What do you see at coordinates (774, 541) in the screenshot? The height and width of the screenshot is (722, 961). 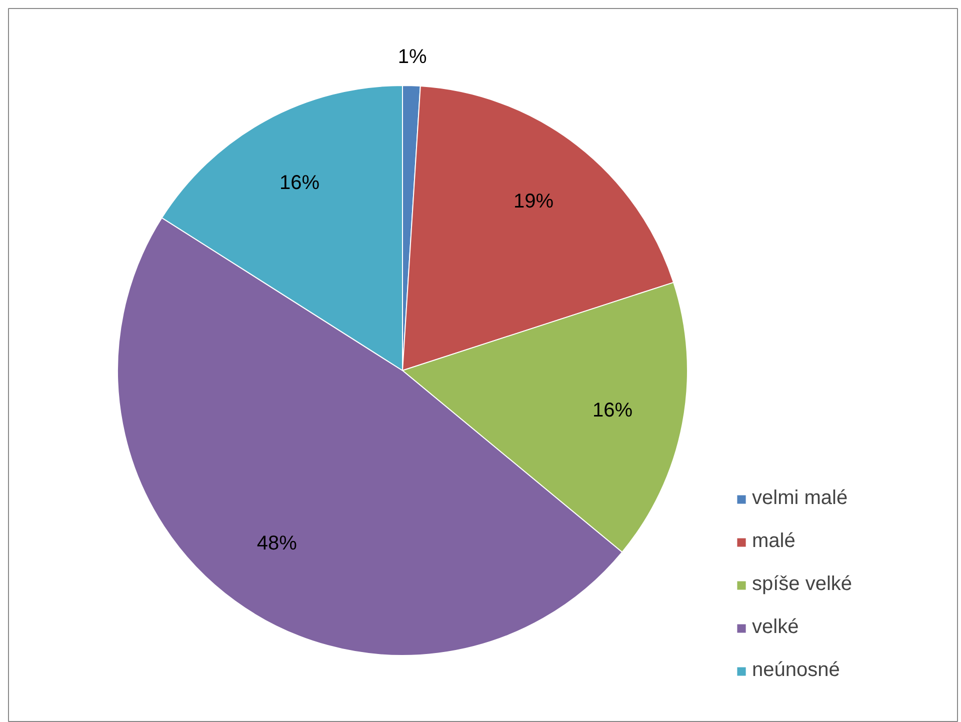 I see `legend-label: malé` at bounding box center [774, 541].